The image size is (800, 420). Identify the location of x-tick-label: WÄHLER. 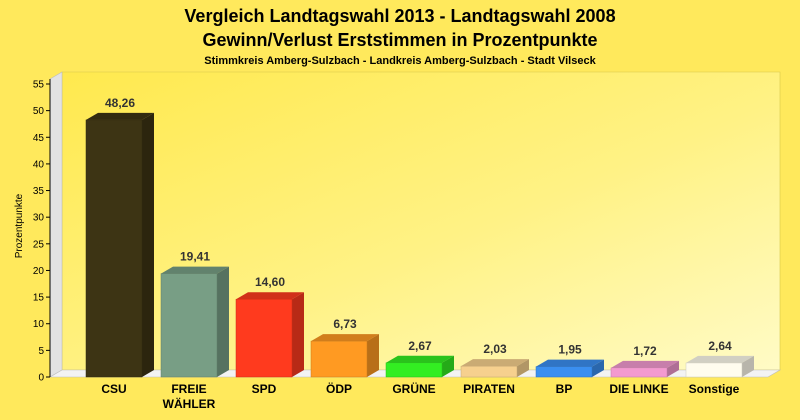
(189, 403).